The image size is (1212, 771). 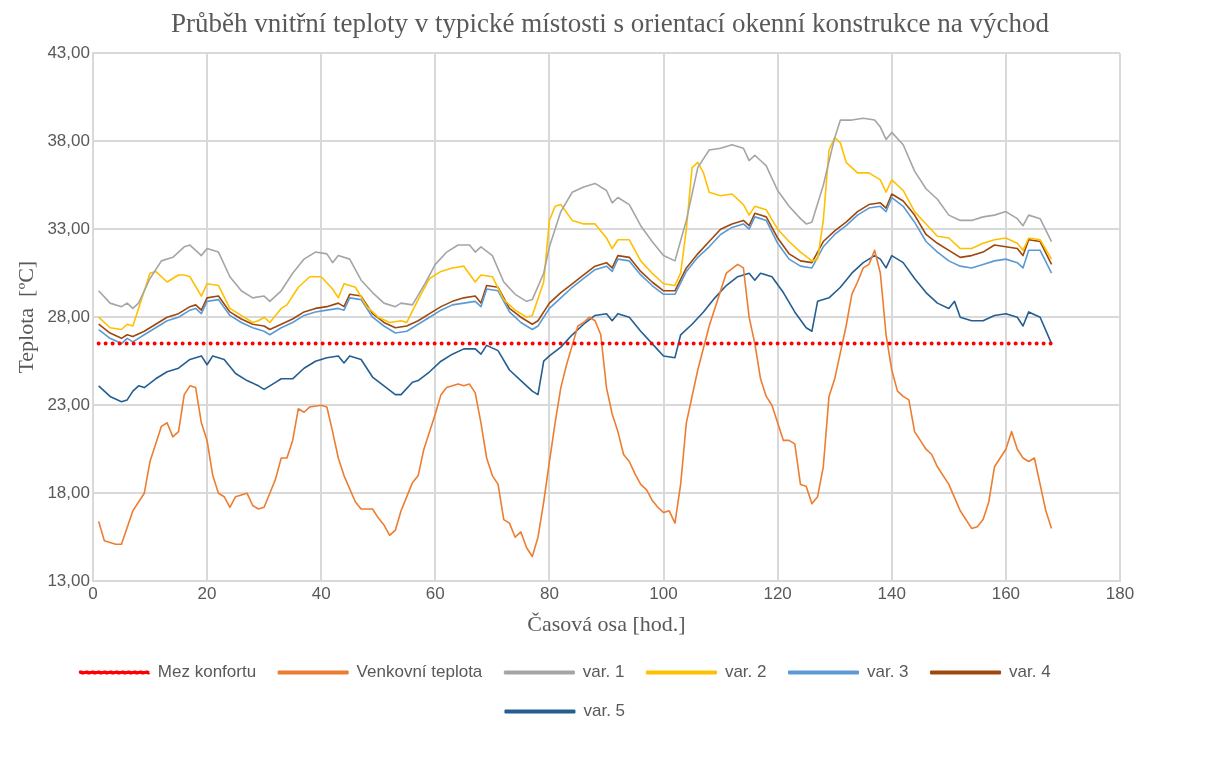 I want to click on legend-label: var. 1, so click(x=603, y=672).